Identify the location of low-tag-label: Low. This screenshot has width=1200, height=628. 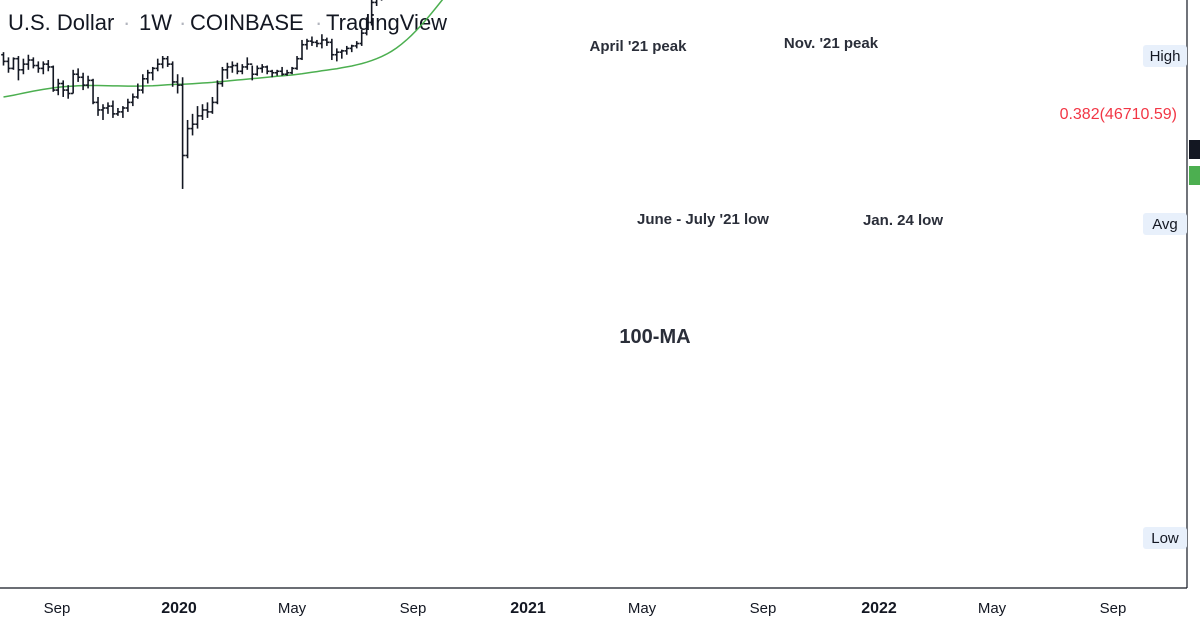
(1165, 538).